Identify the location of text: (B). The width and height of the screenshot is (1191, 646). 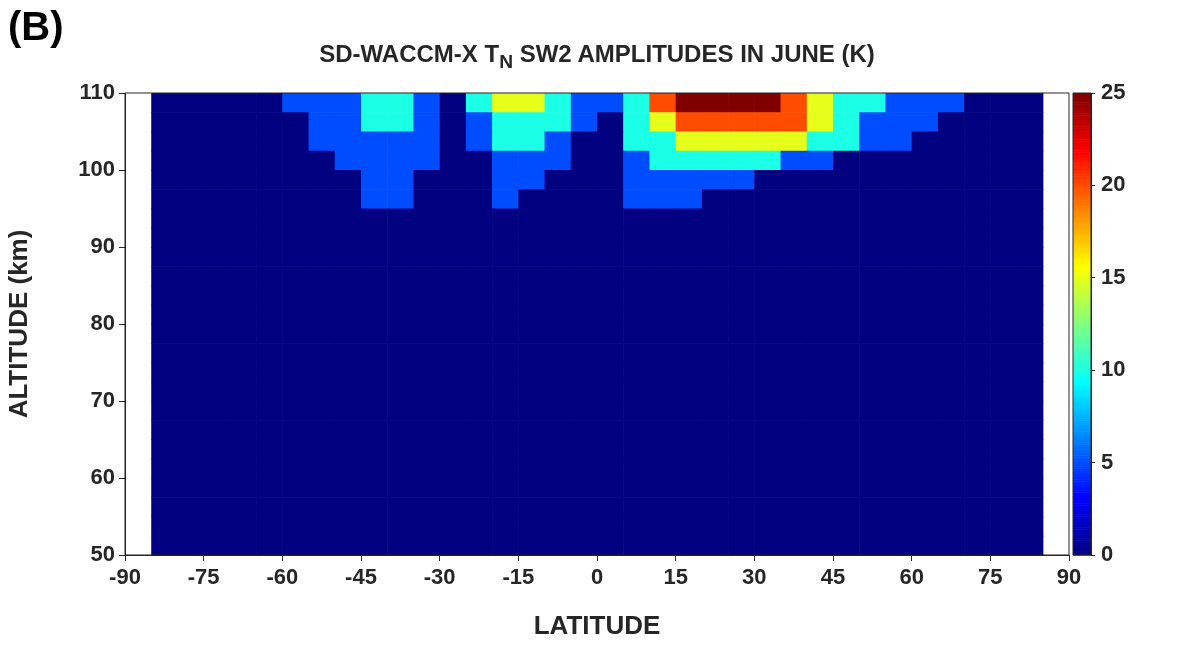
(36, 26).